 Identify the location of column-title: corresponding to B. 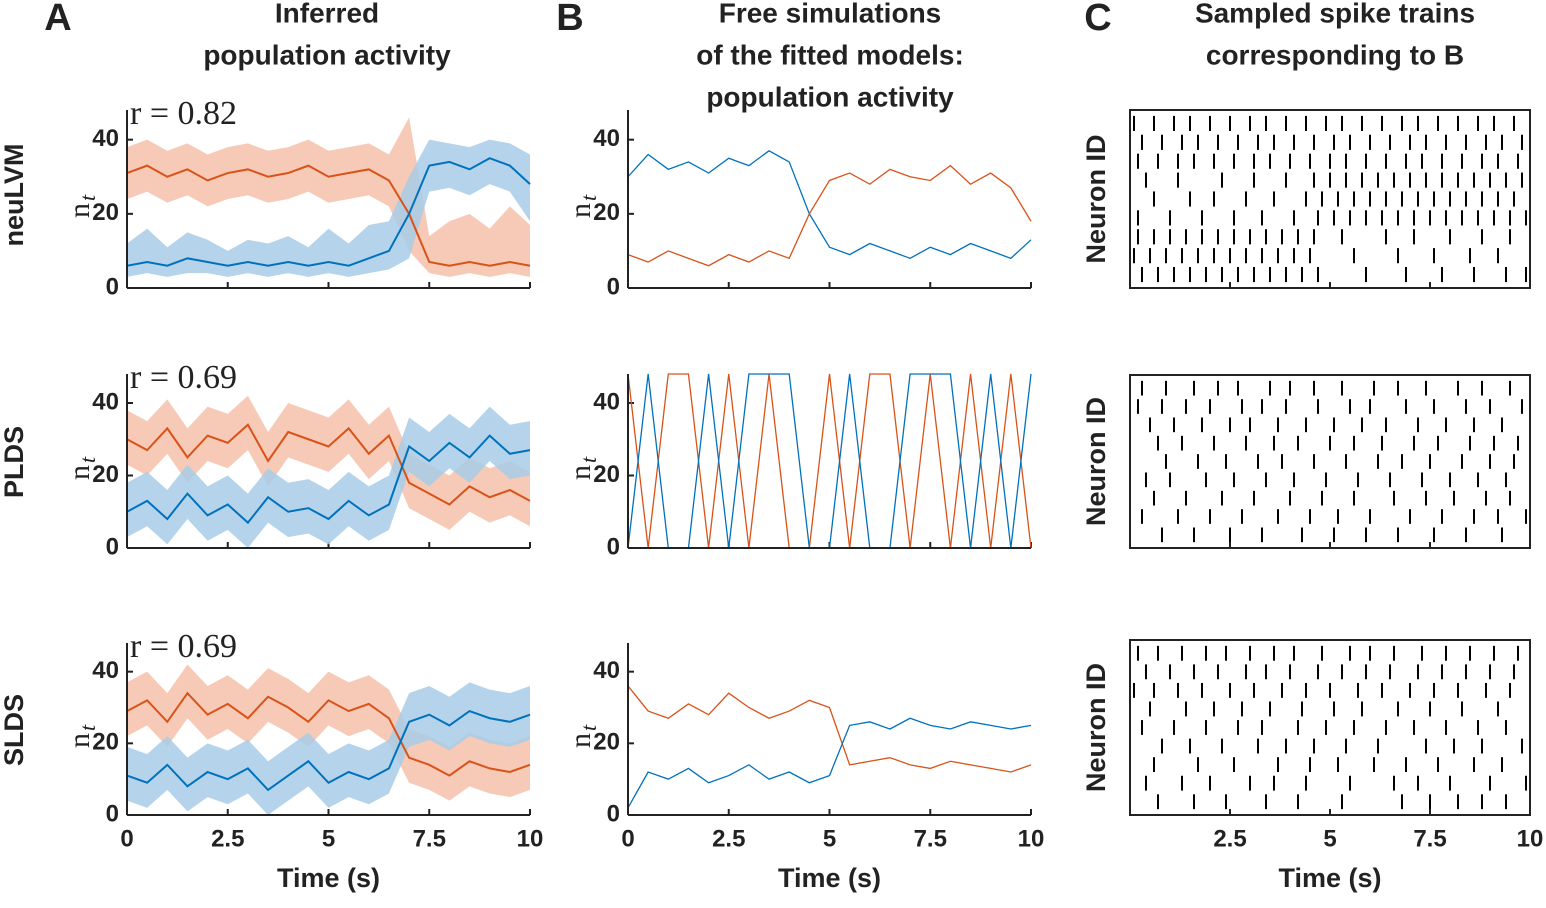
(1335, 54).